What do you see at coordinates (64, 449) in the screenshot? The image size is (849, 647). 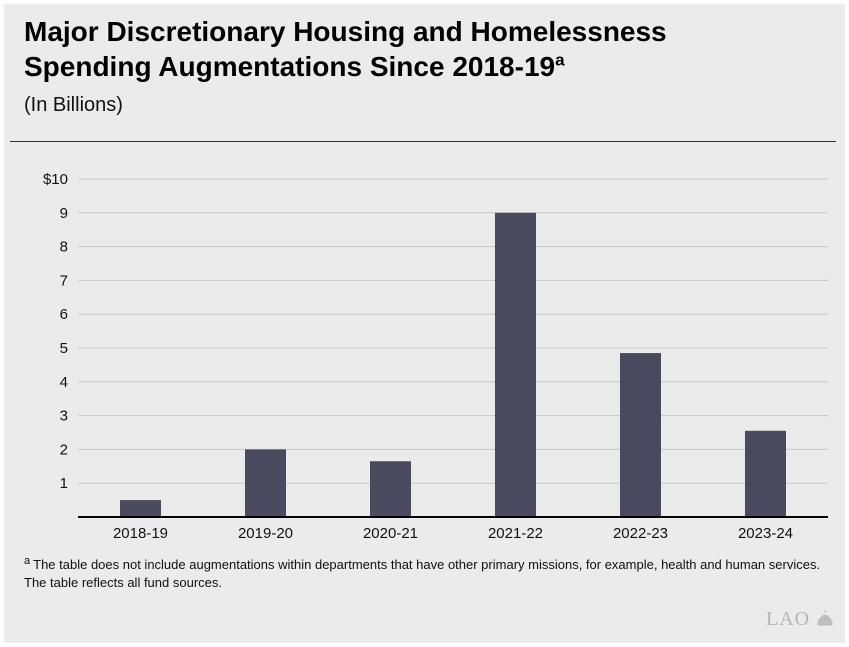 I see `y-tick-label: 2` at bounding box center [64, 449].